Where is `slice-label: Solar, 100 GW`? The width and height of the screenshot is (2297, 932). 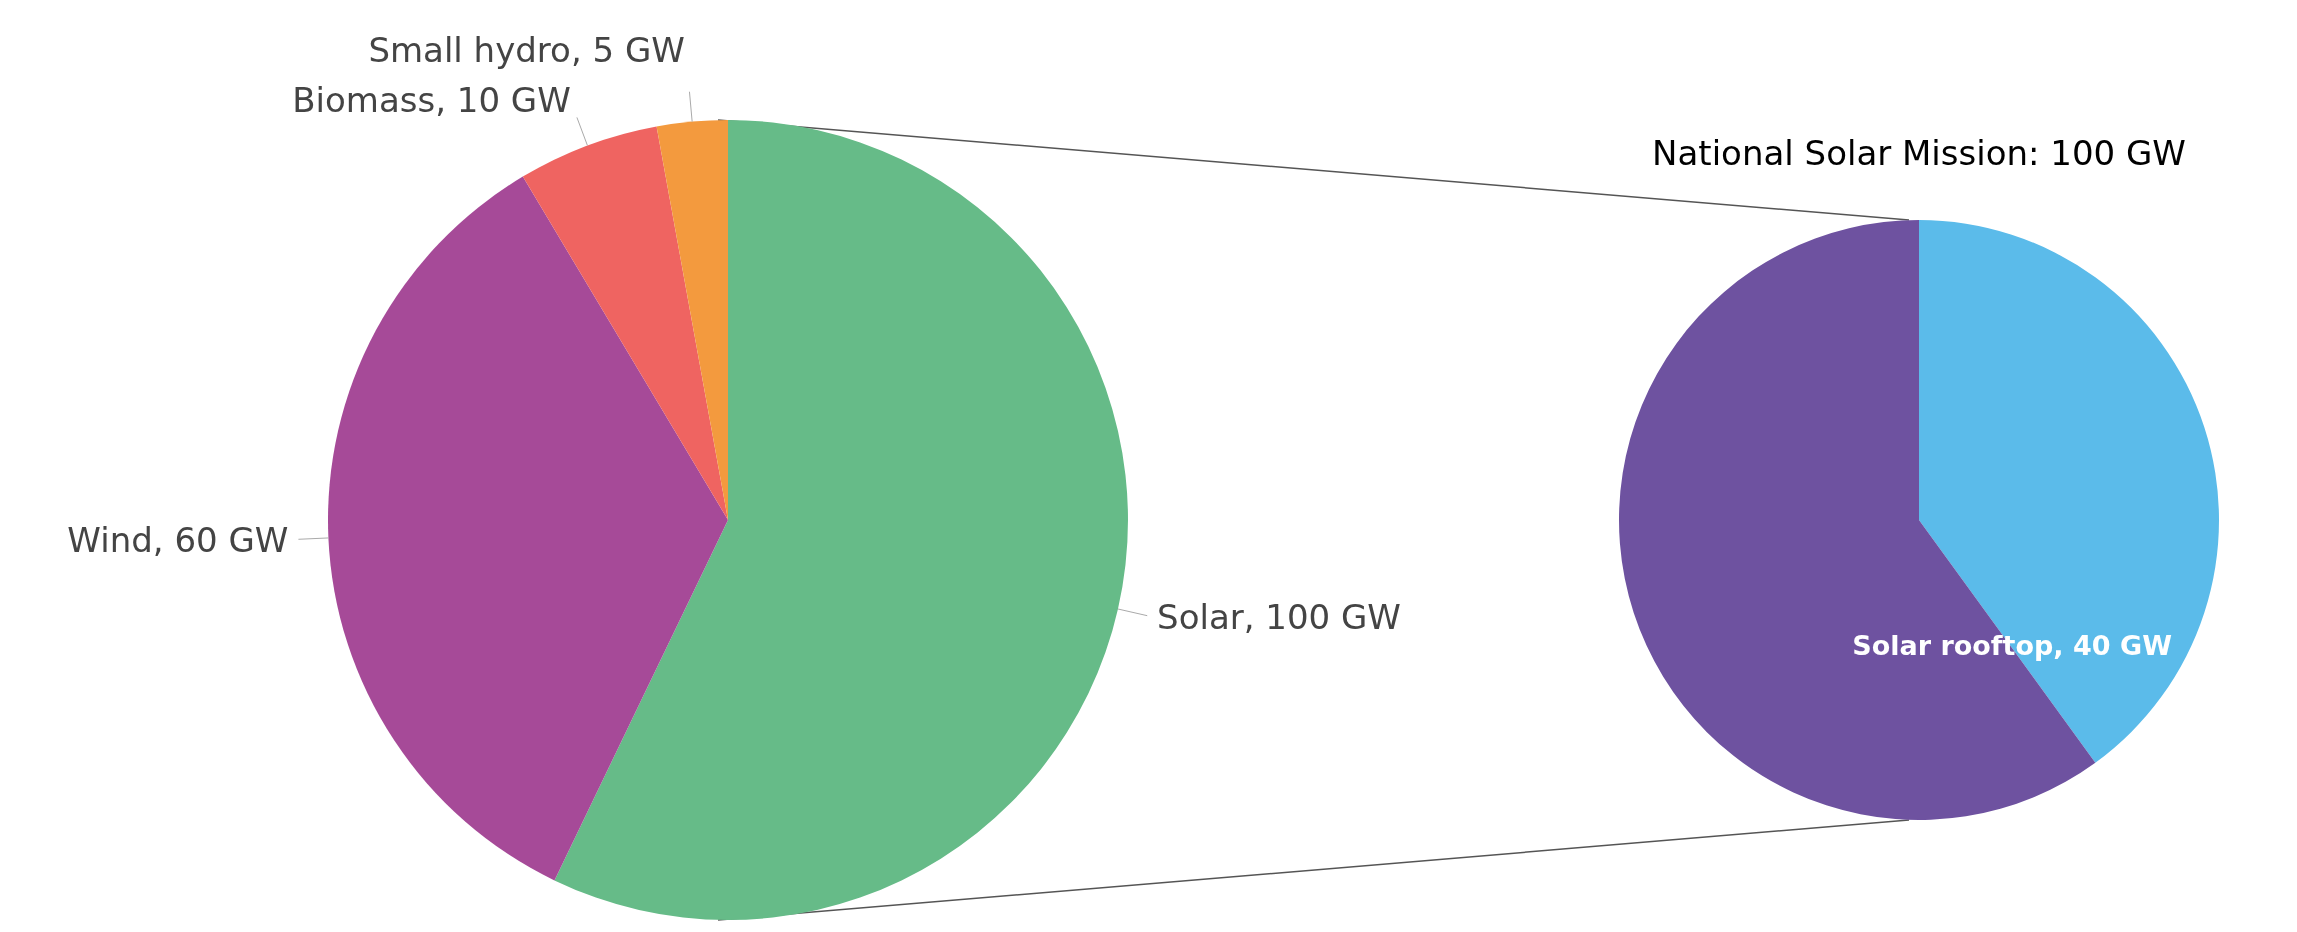
slice-label: Solar, 100 GW is located at coordinates (1279, 617).